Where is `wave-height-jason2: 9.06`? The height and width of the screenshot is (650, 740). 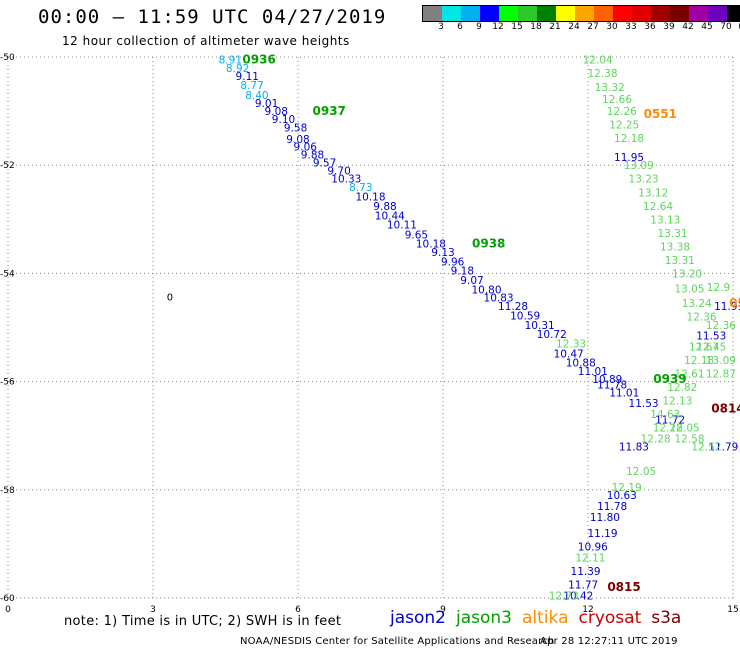
wave-height-jason2: 9.06 is located at coordinates (306, 147).